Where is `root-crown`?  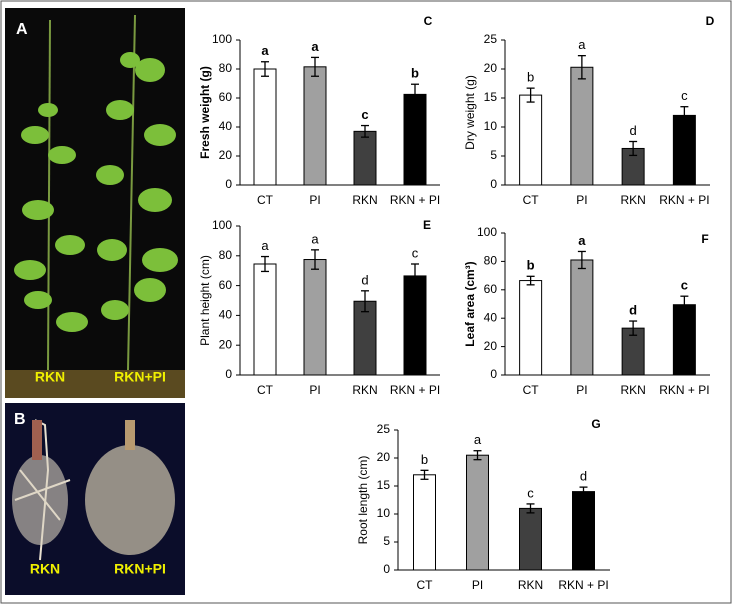 root-crown is located at coordinates (130, 435).